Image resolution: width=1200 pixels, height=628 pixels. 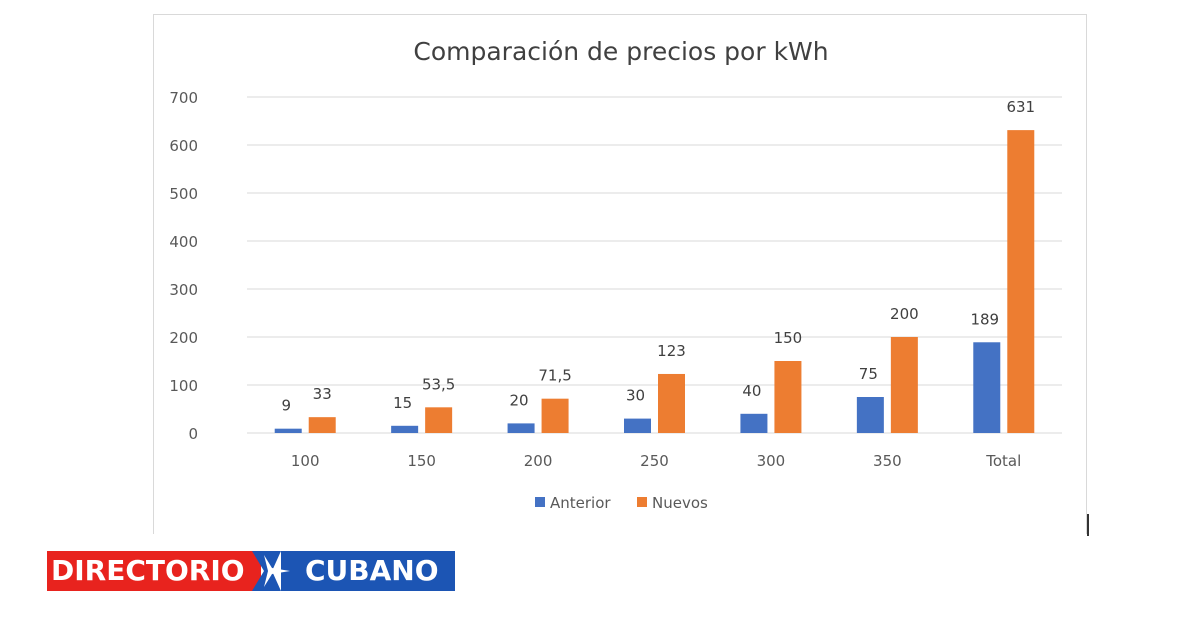 I want to click on x-axis: 100 150 200 250 300 350 Total, so click(x=656, y=461).